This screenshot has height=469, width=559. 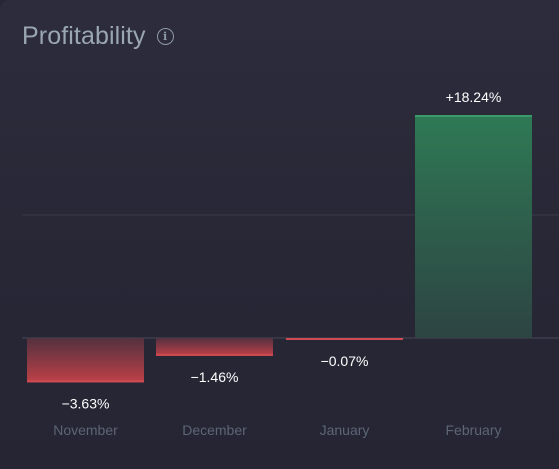 What do you see at coordinates (214, 347) in the screenshot?
I see `bar-december` at bounding box center [214, 347].